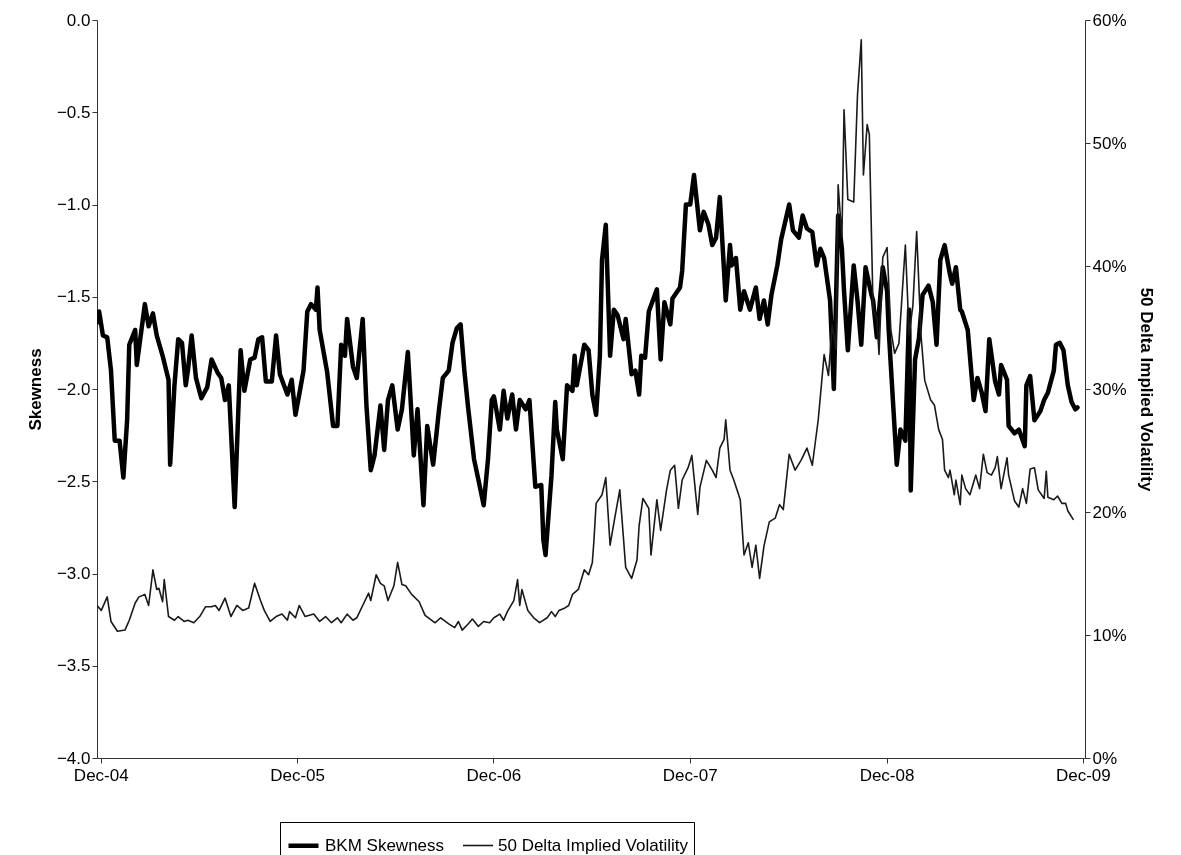 The height and width of the screenshot is (855, 1181). Describe the element at coordinates (1105, 758) in the screenshot. I see `y2-tick-label: 0%` at that location.